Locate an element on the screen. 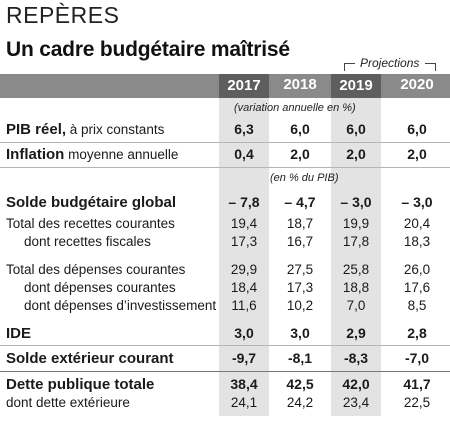 Image resolution: width=450 pixels, height=427 pixels. table-cell: 19,9 is located at coordinates (356, 223).